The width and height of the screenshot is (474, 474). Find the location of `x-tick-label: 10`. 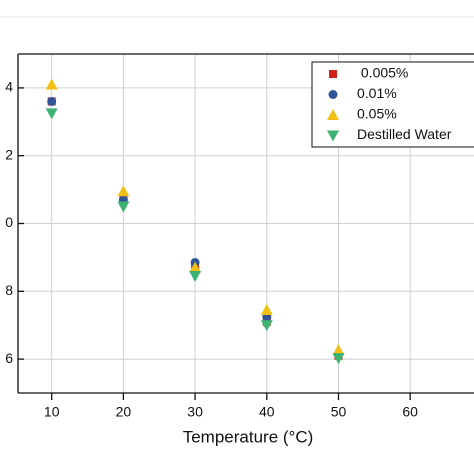

x-tick-label: 10 is located at coordinates (52, 412).